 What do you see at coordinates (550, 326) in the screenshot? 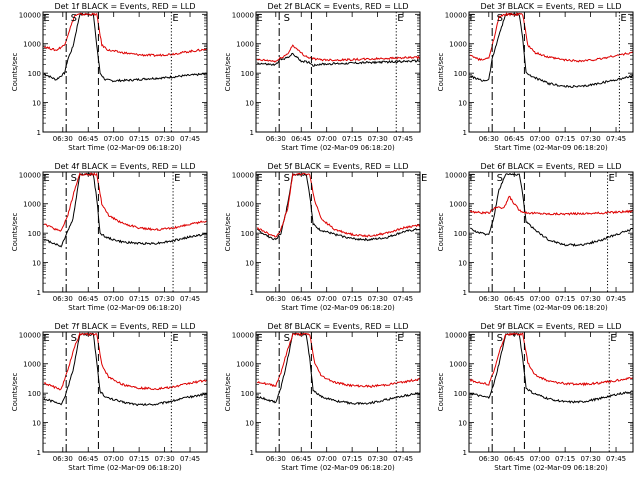
I see `panel-title: Det 9f BLACK = Events, RED = LLD` at bounding box center [550, 326].